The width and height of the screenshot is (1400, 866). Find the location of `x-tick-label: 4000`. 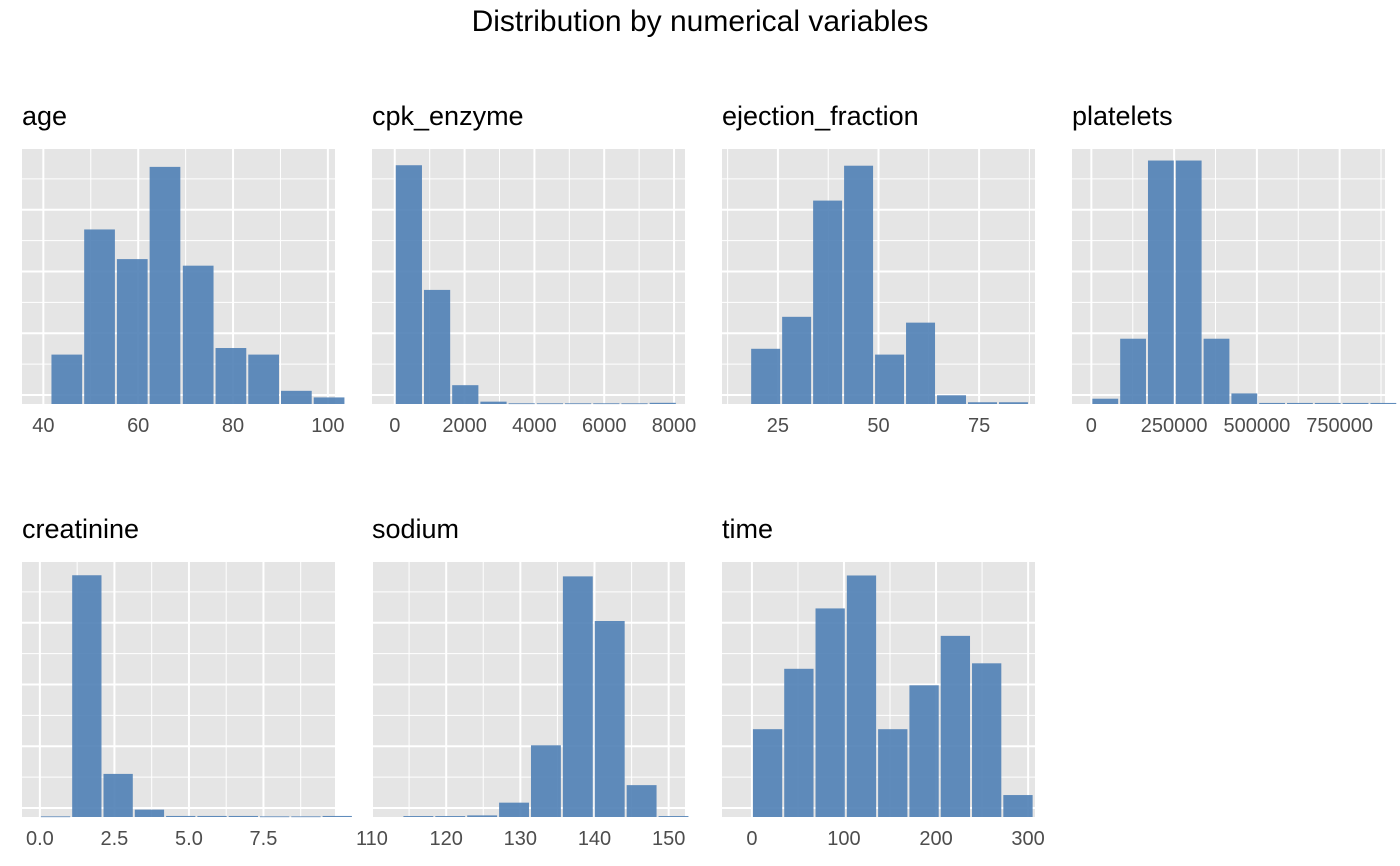

x-tick-label: 4000 is located at coordinates (534, 426).